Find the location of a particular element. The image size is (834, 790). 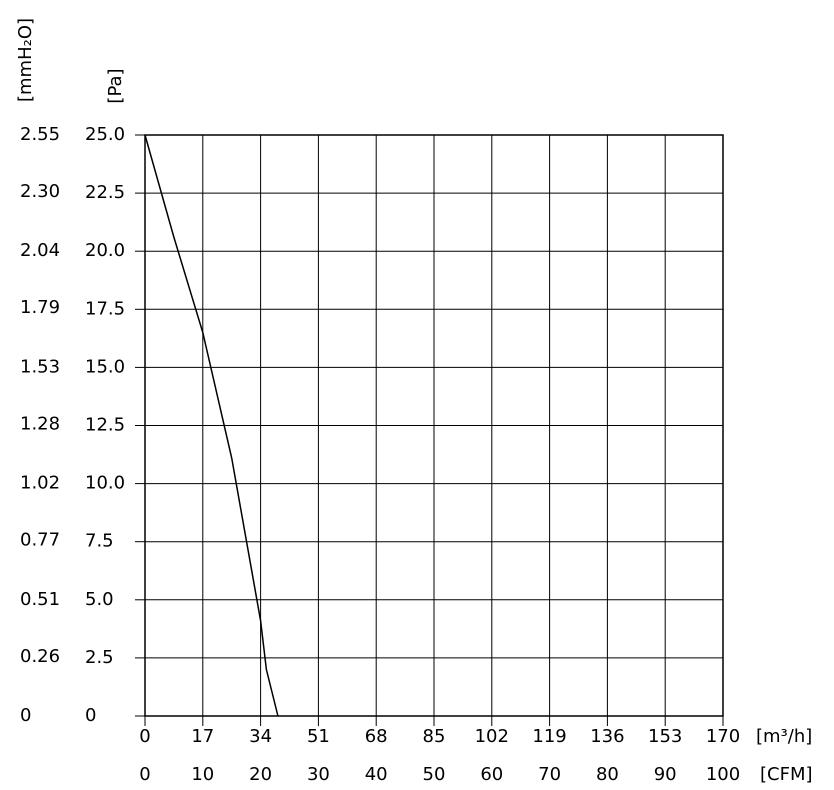

y-tick-label: 5.0 is located at coordinates (99, 599).